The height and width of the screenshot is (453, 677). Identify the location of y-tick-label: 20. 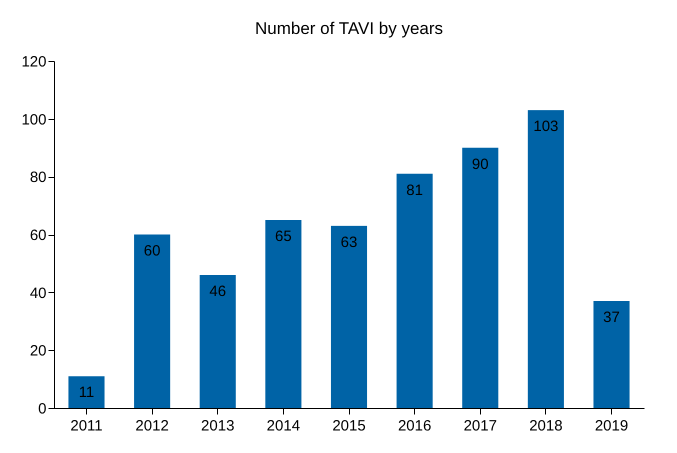
(38, 351).